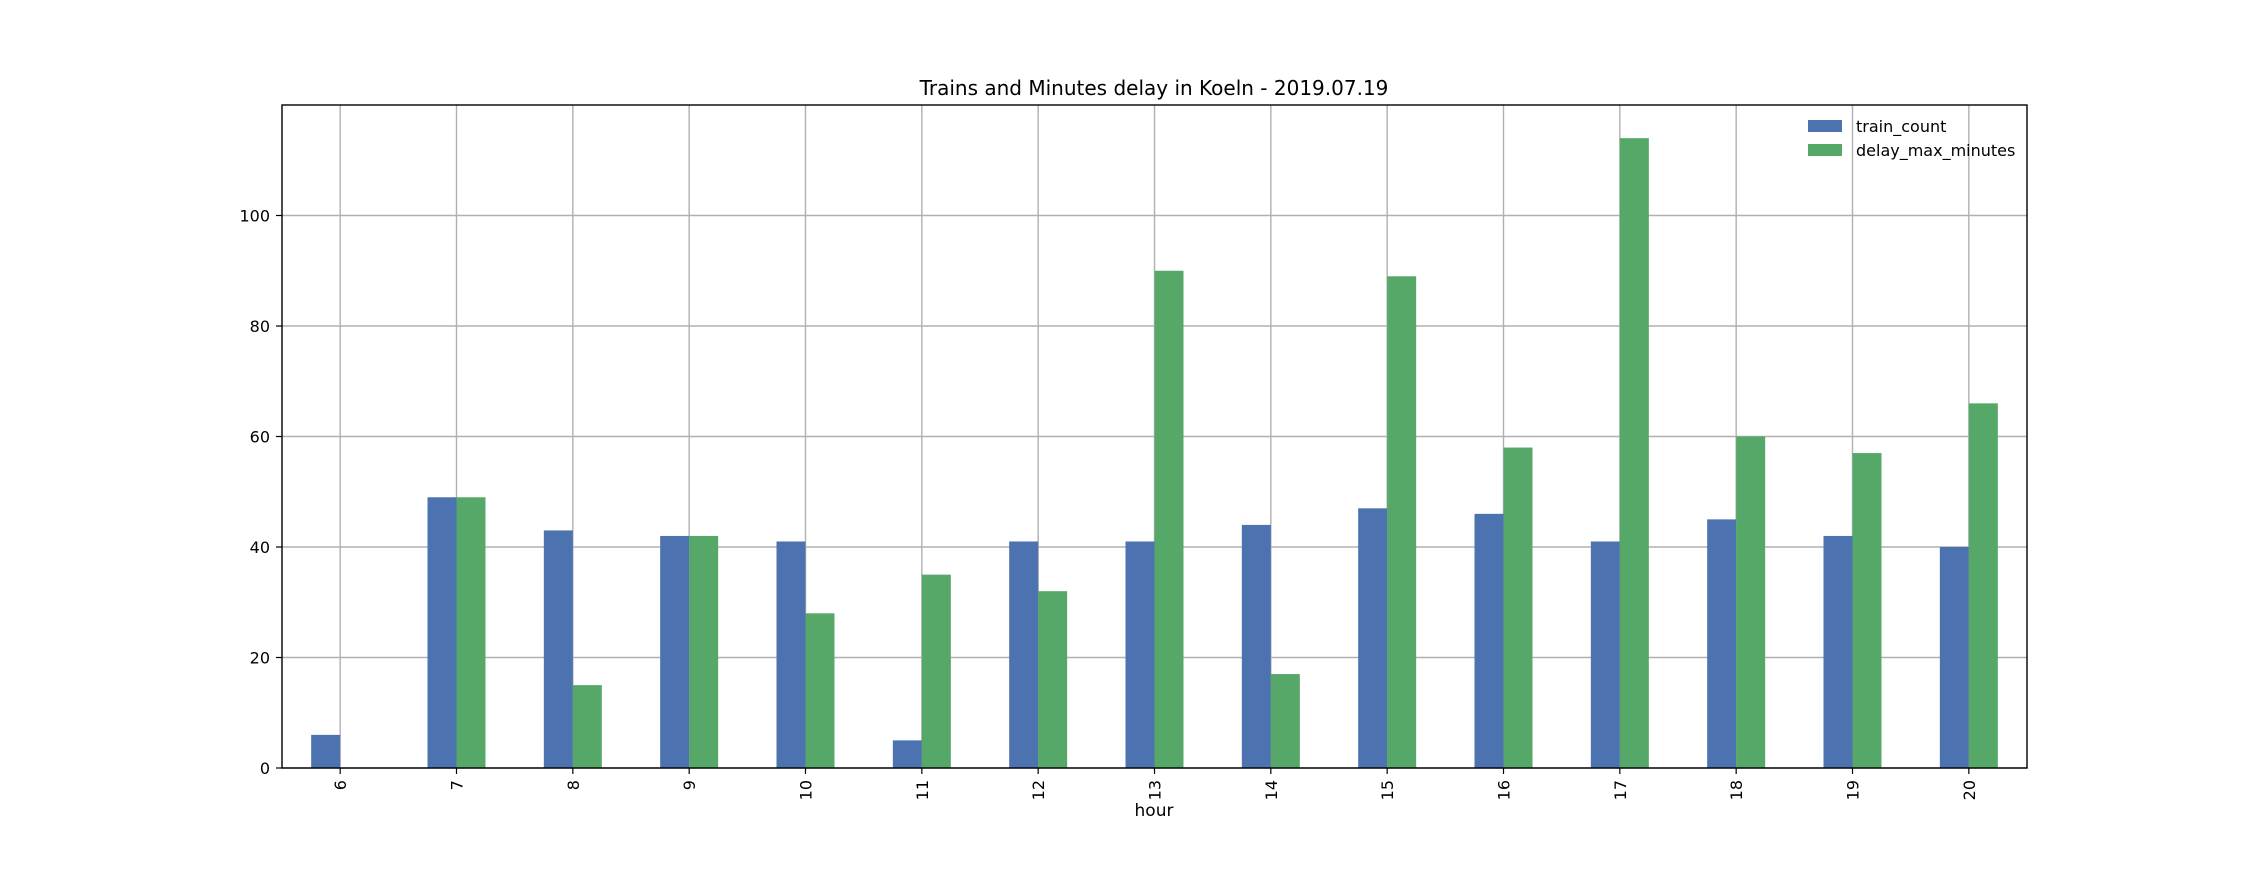  I want to click on x-tick-label: 9, so click(689, 785).